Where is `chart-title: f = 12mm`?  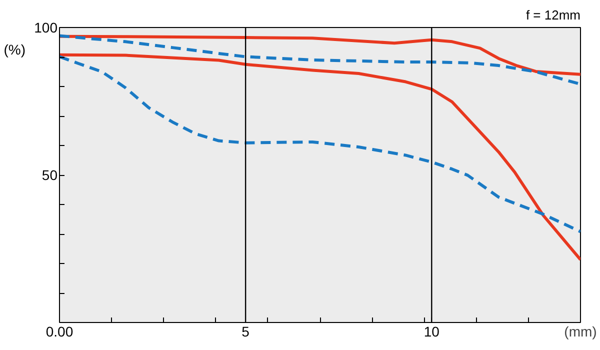 chart-title: f = 12mm is located at coordinates (553, 15).